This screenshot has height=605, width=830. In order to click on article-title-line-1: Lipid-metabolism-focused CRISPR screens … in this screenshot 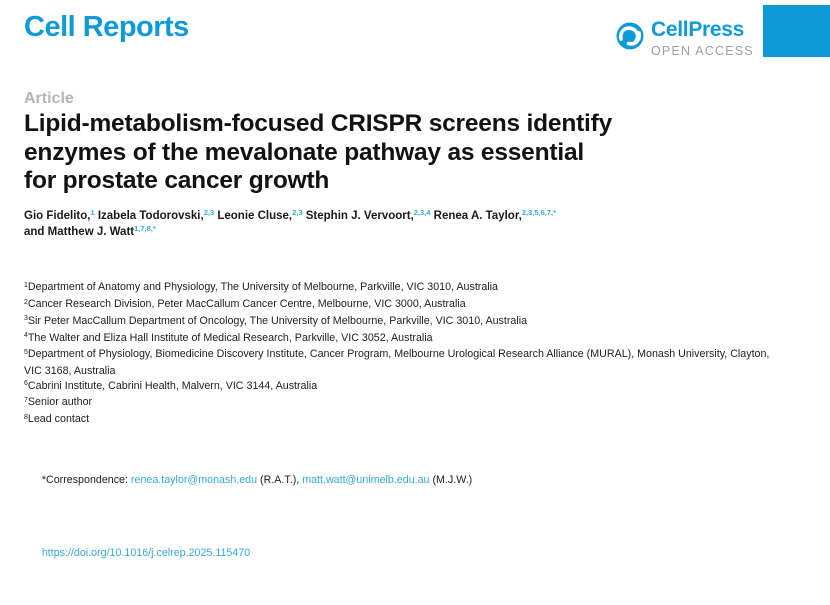, I will do `click(318, 123)`.